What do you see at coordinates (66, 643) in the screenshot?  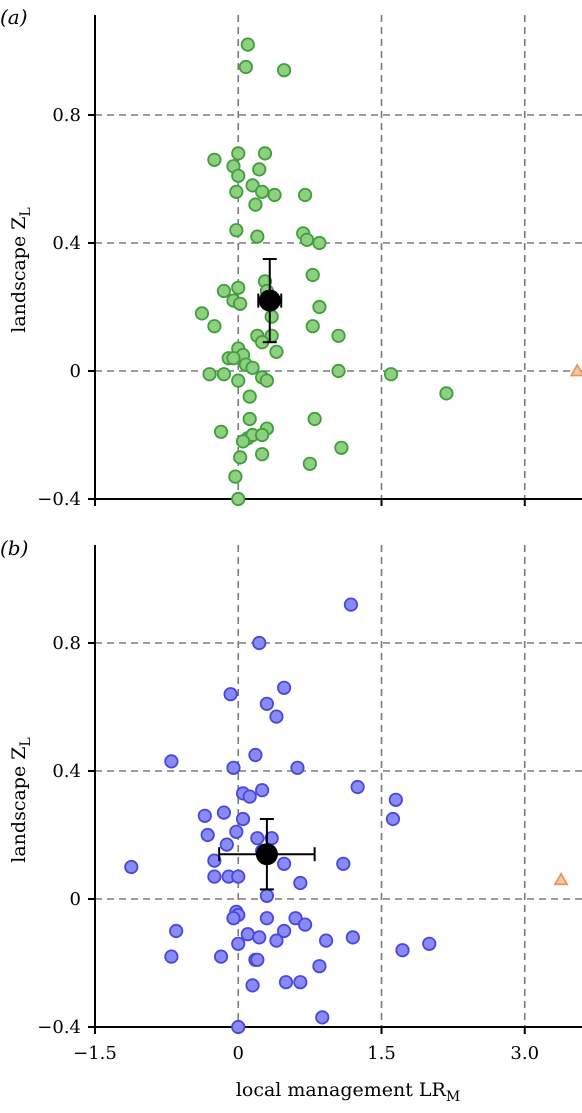 I see `y-tick-label: 0.8` at bounding box center [66, 643].